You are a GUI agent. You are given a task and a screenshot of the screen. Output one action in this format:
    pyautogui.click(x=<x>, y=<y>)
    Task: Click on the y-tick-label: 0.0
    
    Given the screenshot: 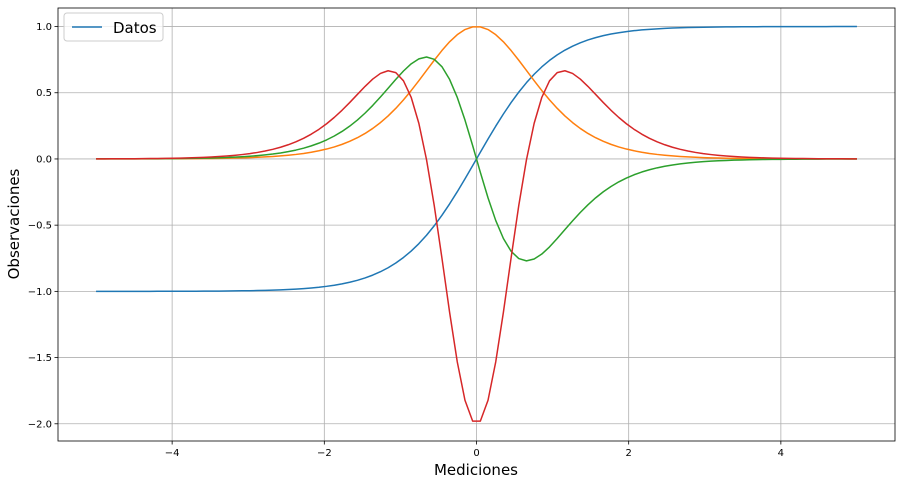 What is the action you would take?
    pyautogui.click(x=44, y=159)
    